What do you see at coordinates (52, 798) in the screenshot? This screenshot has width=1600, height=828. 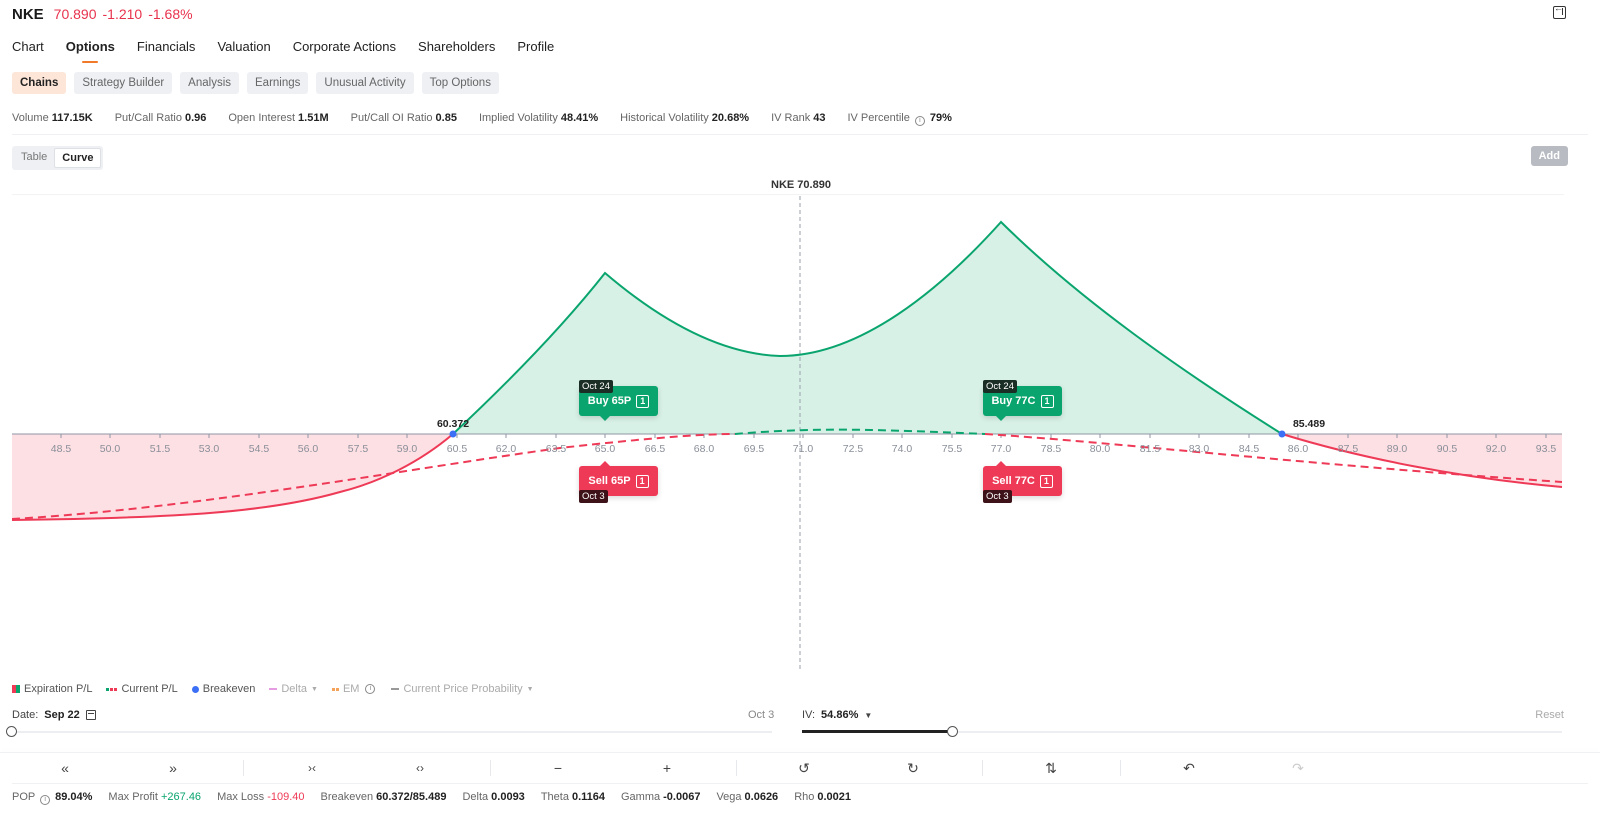 I see `metric-pop: POP i 89.04%` at bounding box center [52, 798].